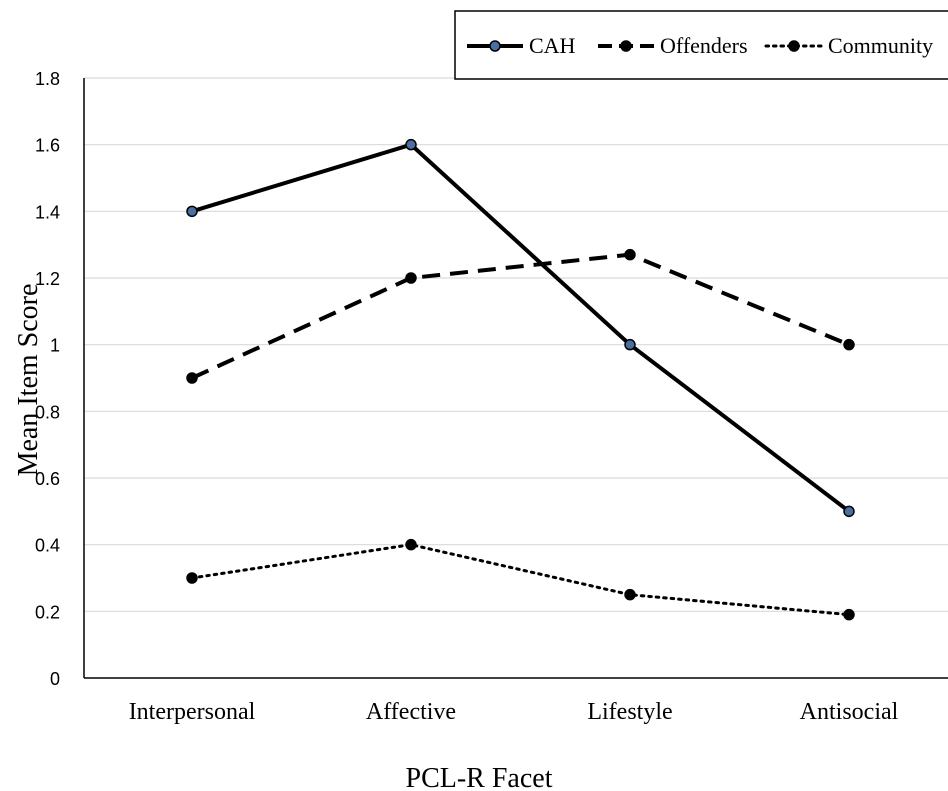  Describe the element at coordinates (47, 79) in the screenshot. I see `y-tick-label: 1.8` at that location.